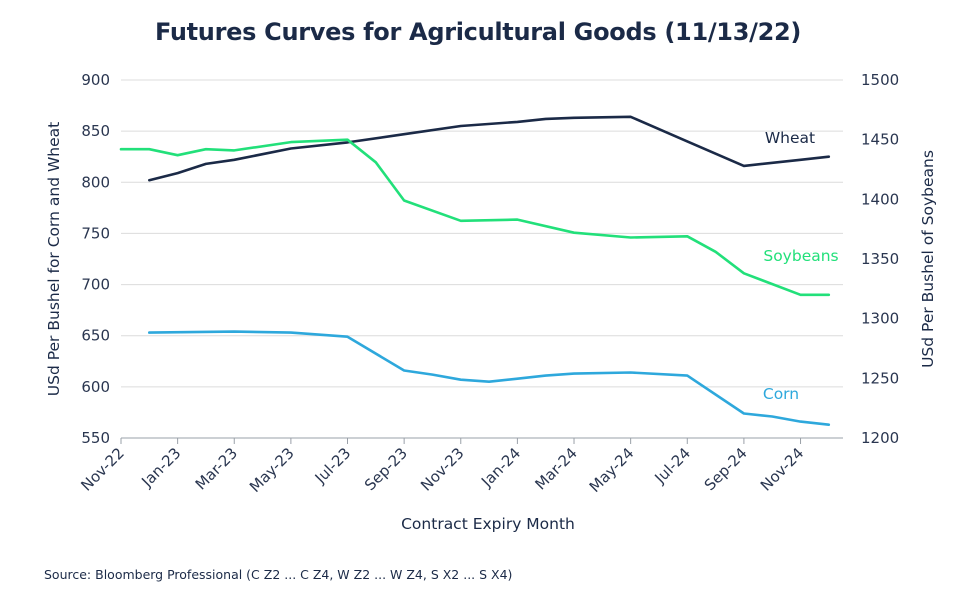  What do you see at coordinates (880, 319) in the screenshot?
I see `right-y-tick-label: 1300` at bounding box center [880, 319].